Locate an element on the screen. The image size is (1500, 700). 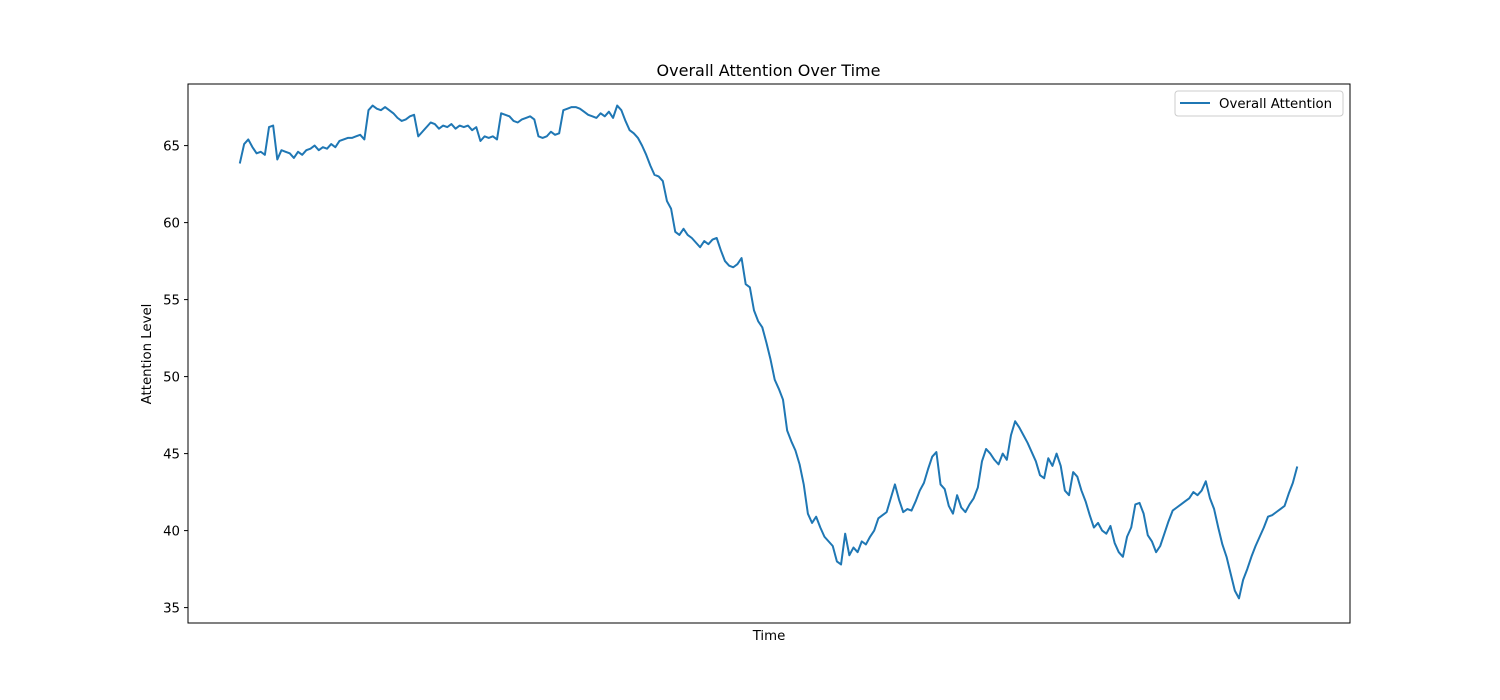
y-tick-label: 55 is located at coordinates (171, 301).